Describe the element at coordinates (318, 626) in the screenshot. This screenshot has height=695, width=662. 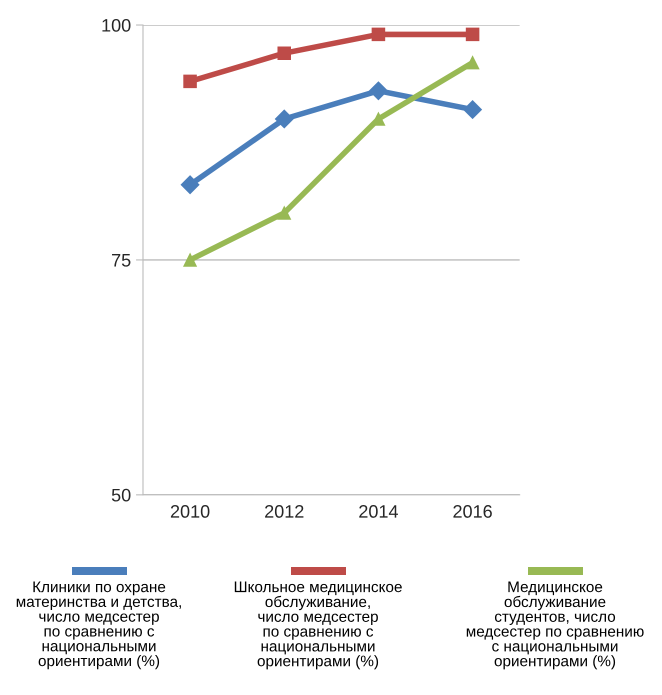
I see `legend-label: Школьное медицинское обслуживание, число медсестер по сравнению с национальными ориентирами (%)` at that location.